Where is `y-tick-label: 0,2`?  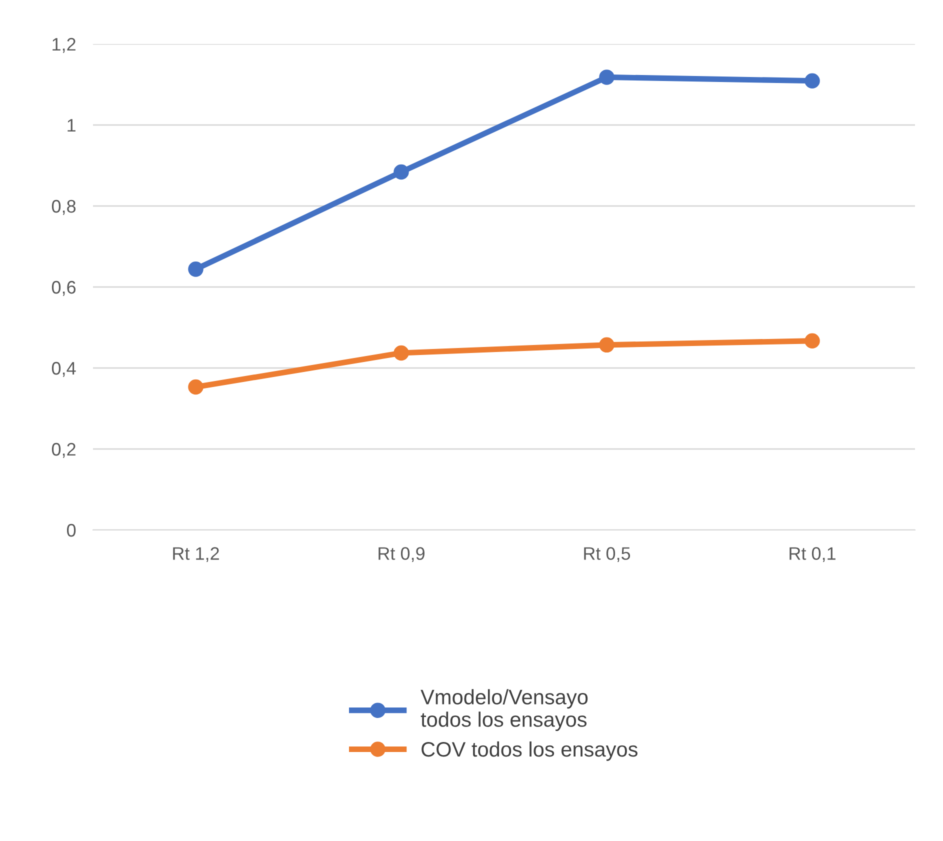 y-tick-label: 0,2 is located at coordinates (64, 450).